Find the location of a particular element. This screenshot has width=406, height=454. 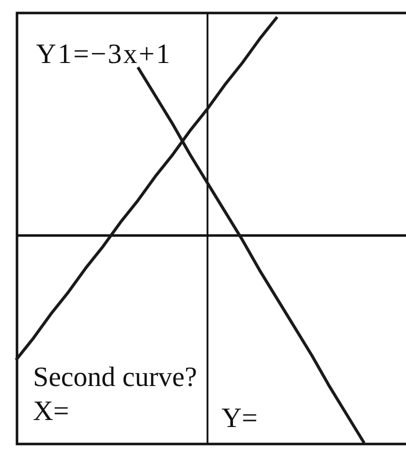

series-label: Y1=−3x+1 is located at coordinates (104, 54).